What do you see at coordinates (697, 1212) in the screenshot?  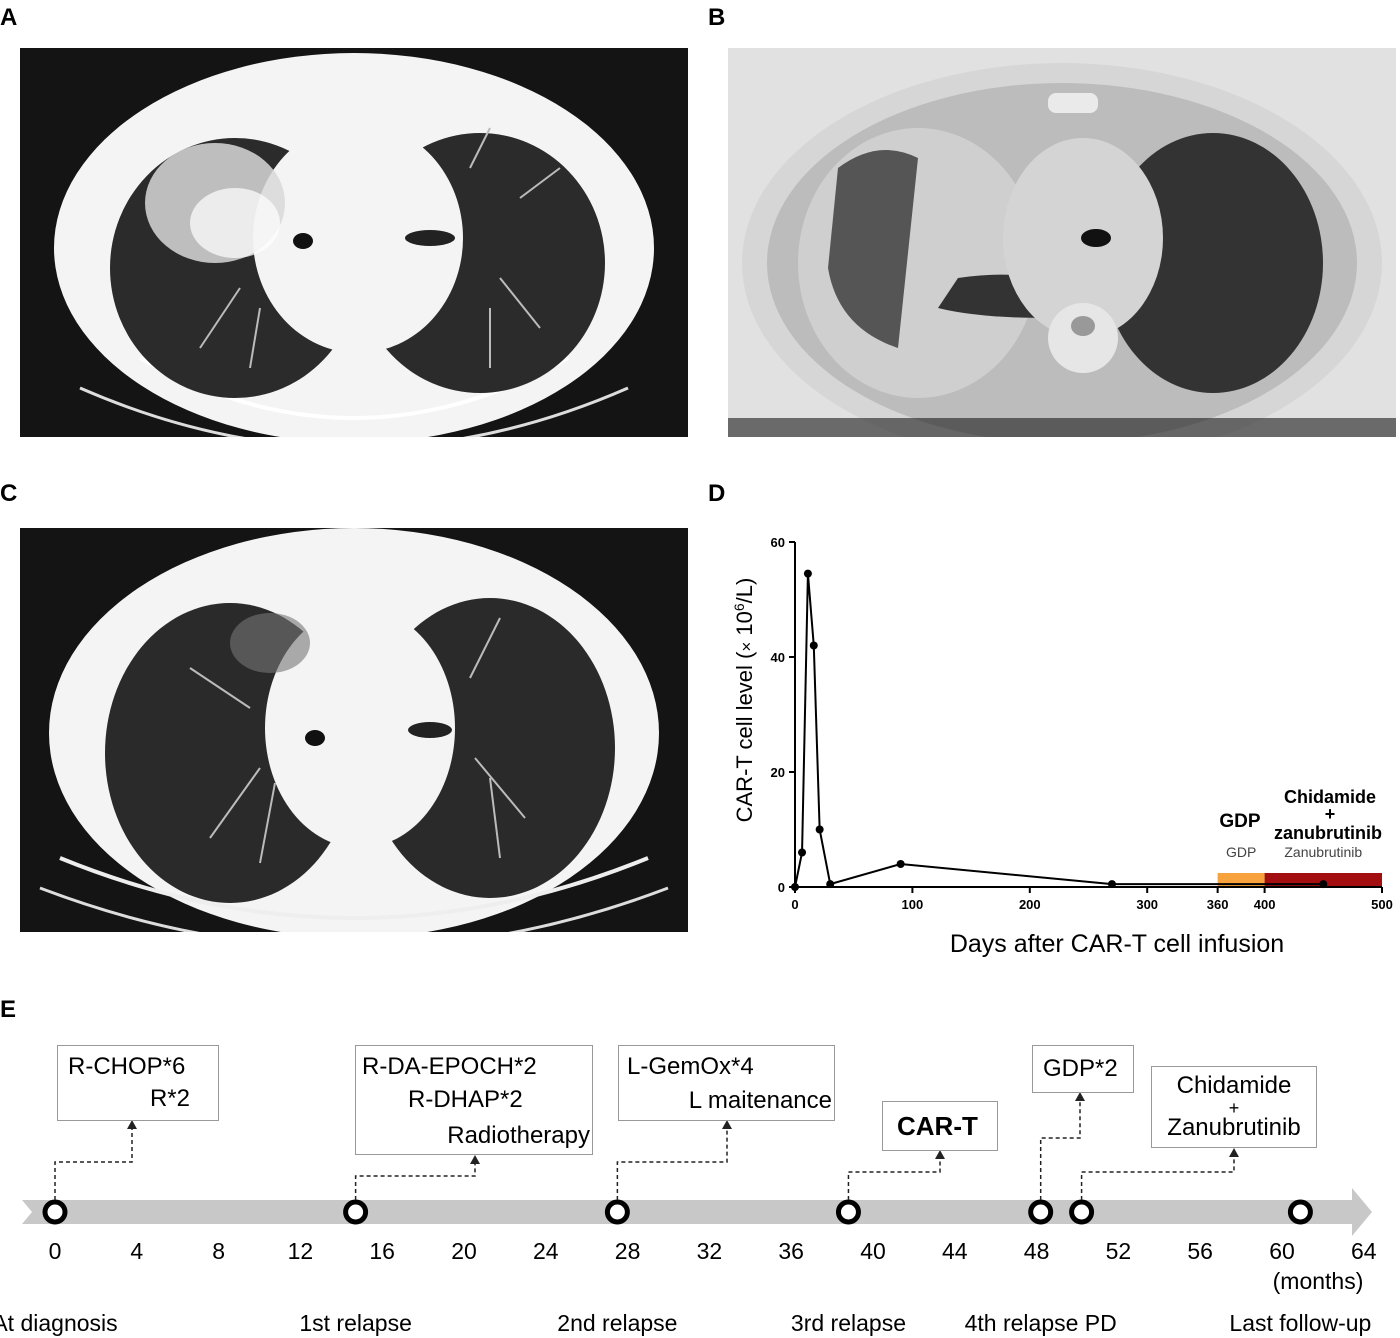 I see `timeline-arrow` at bounding box center [697, 1212].